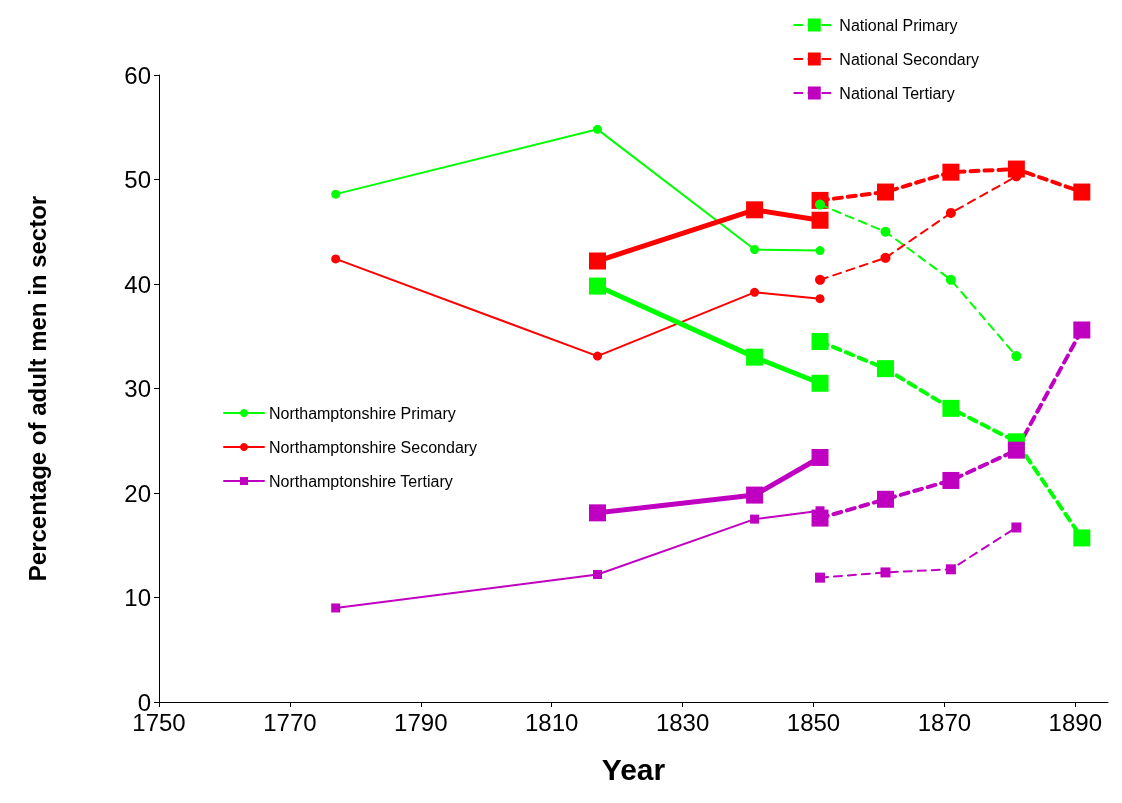 The height and width of the screenshot is (803, 1122). I want to click on x-tick-label: 1850, so click(813, 722).